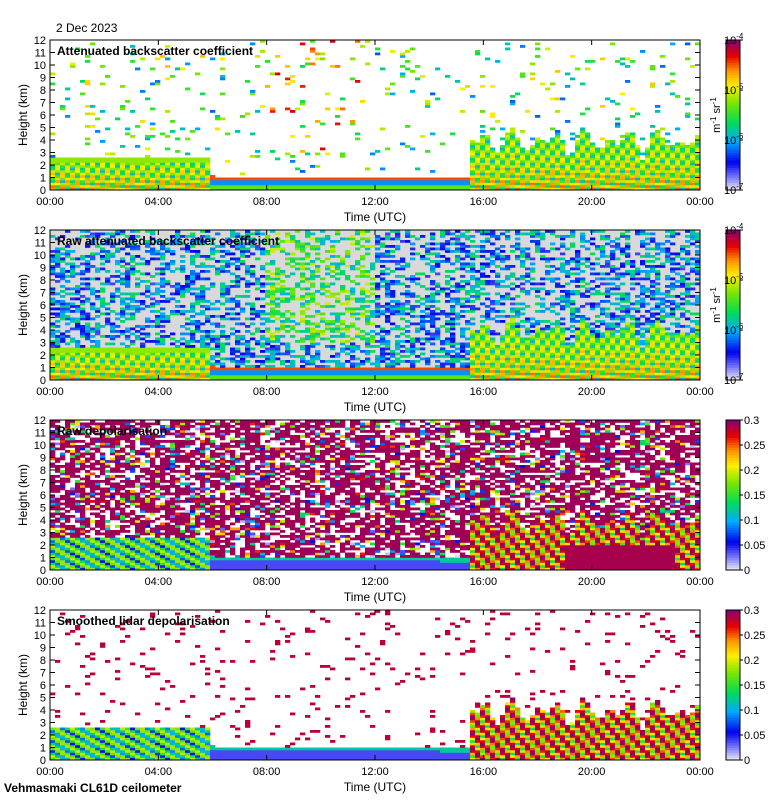  I want to click on colorbar: 0.3 0.25 0.2 0.15 0.1 0.05 0, so click(745, 496).